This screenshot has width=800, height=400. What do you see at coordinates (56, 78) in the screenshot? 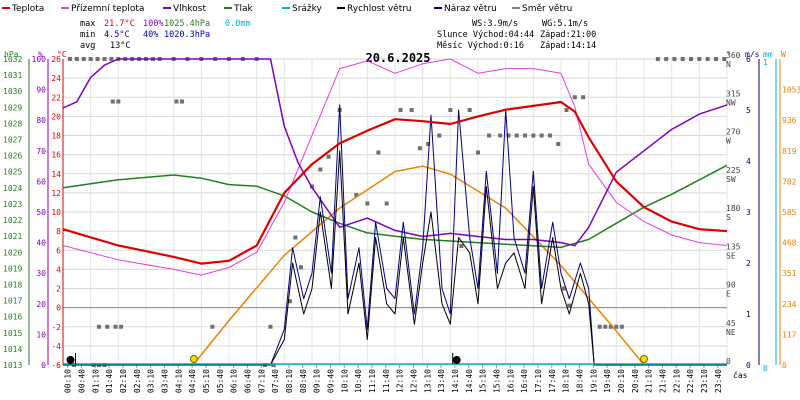
I see `temp-tick-label: 24` at bounding box center [56, 78].